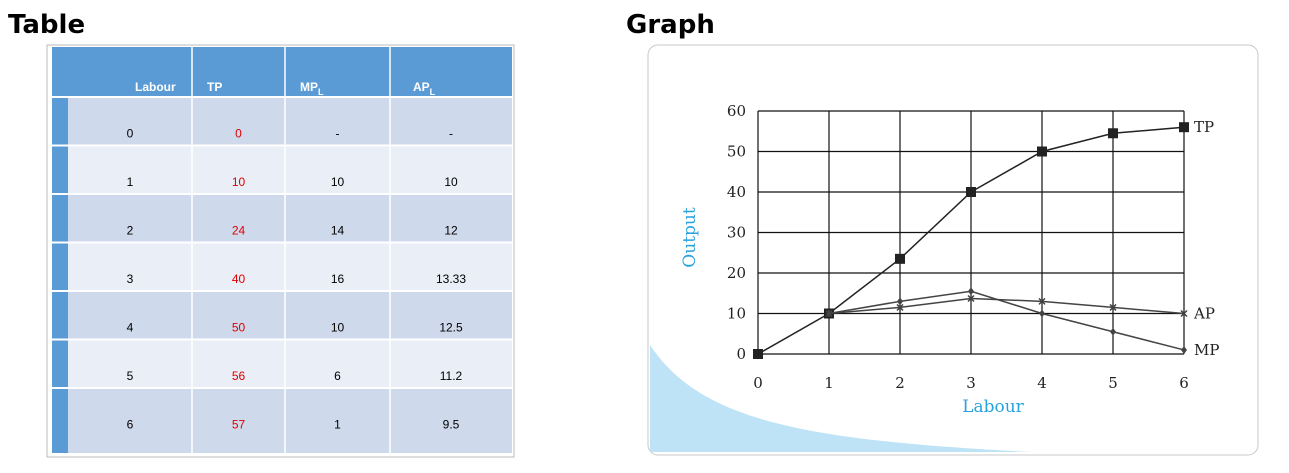  I want to click on y-tick-label: 30, so click(736, 233).